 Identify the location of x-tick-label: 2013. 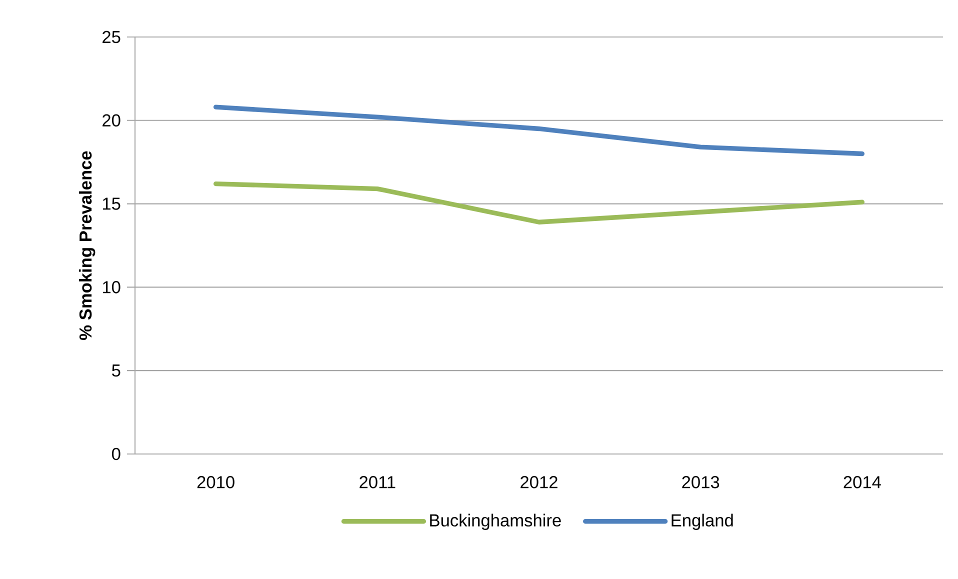
(701, 482).